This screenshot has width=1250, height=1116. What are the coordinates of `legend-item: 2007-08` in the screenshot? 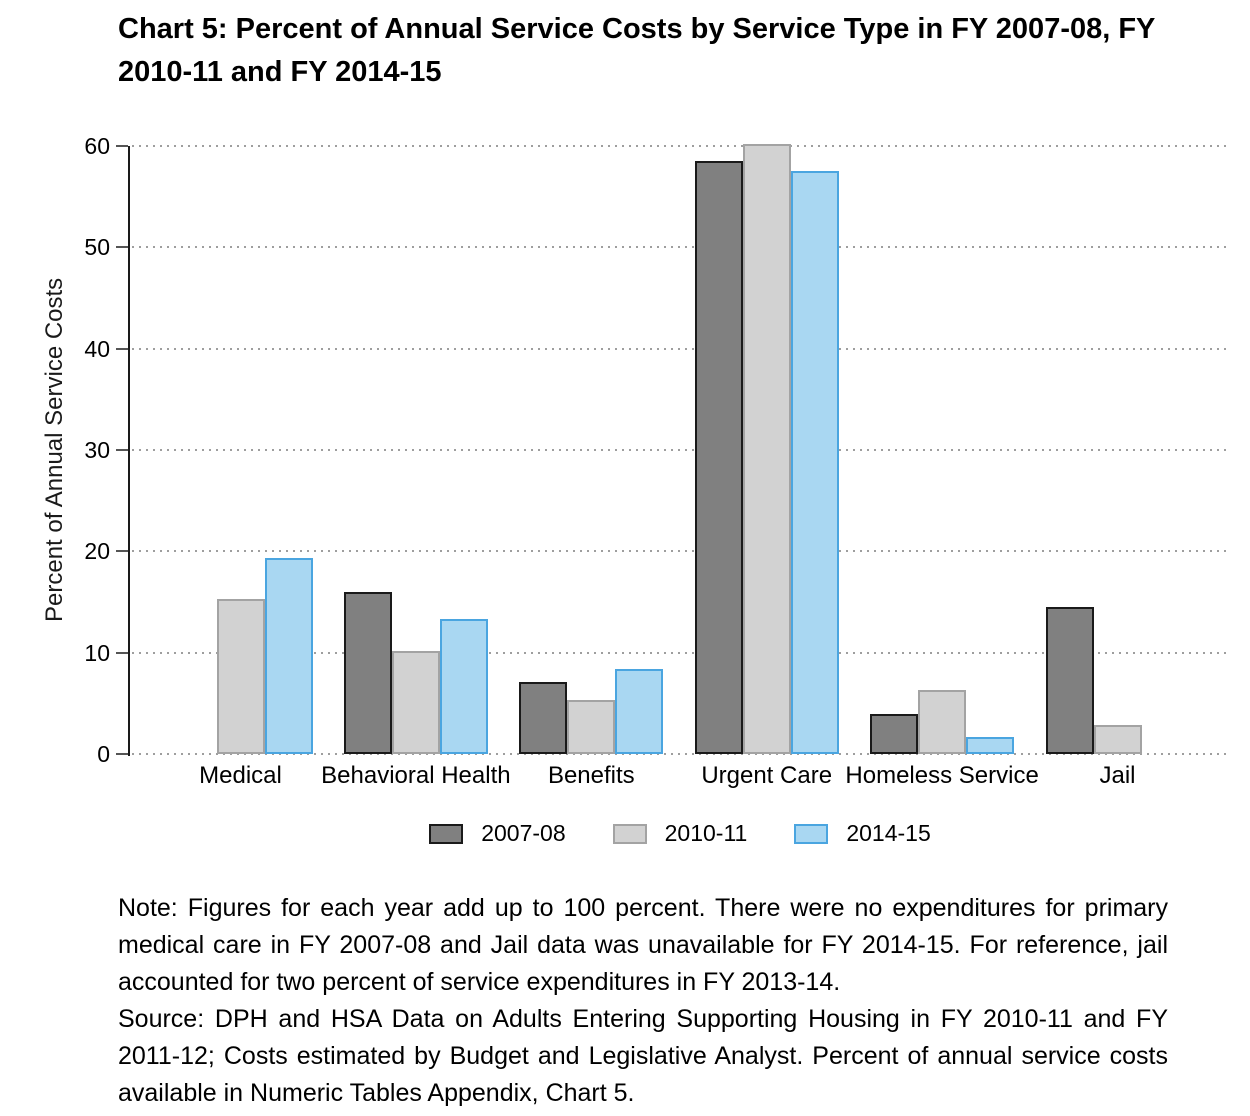 It's located at (497, 833).